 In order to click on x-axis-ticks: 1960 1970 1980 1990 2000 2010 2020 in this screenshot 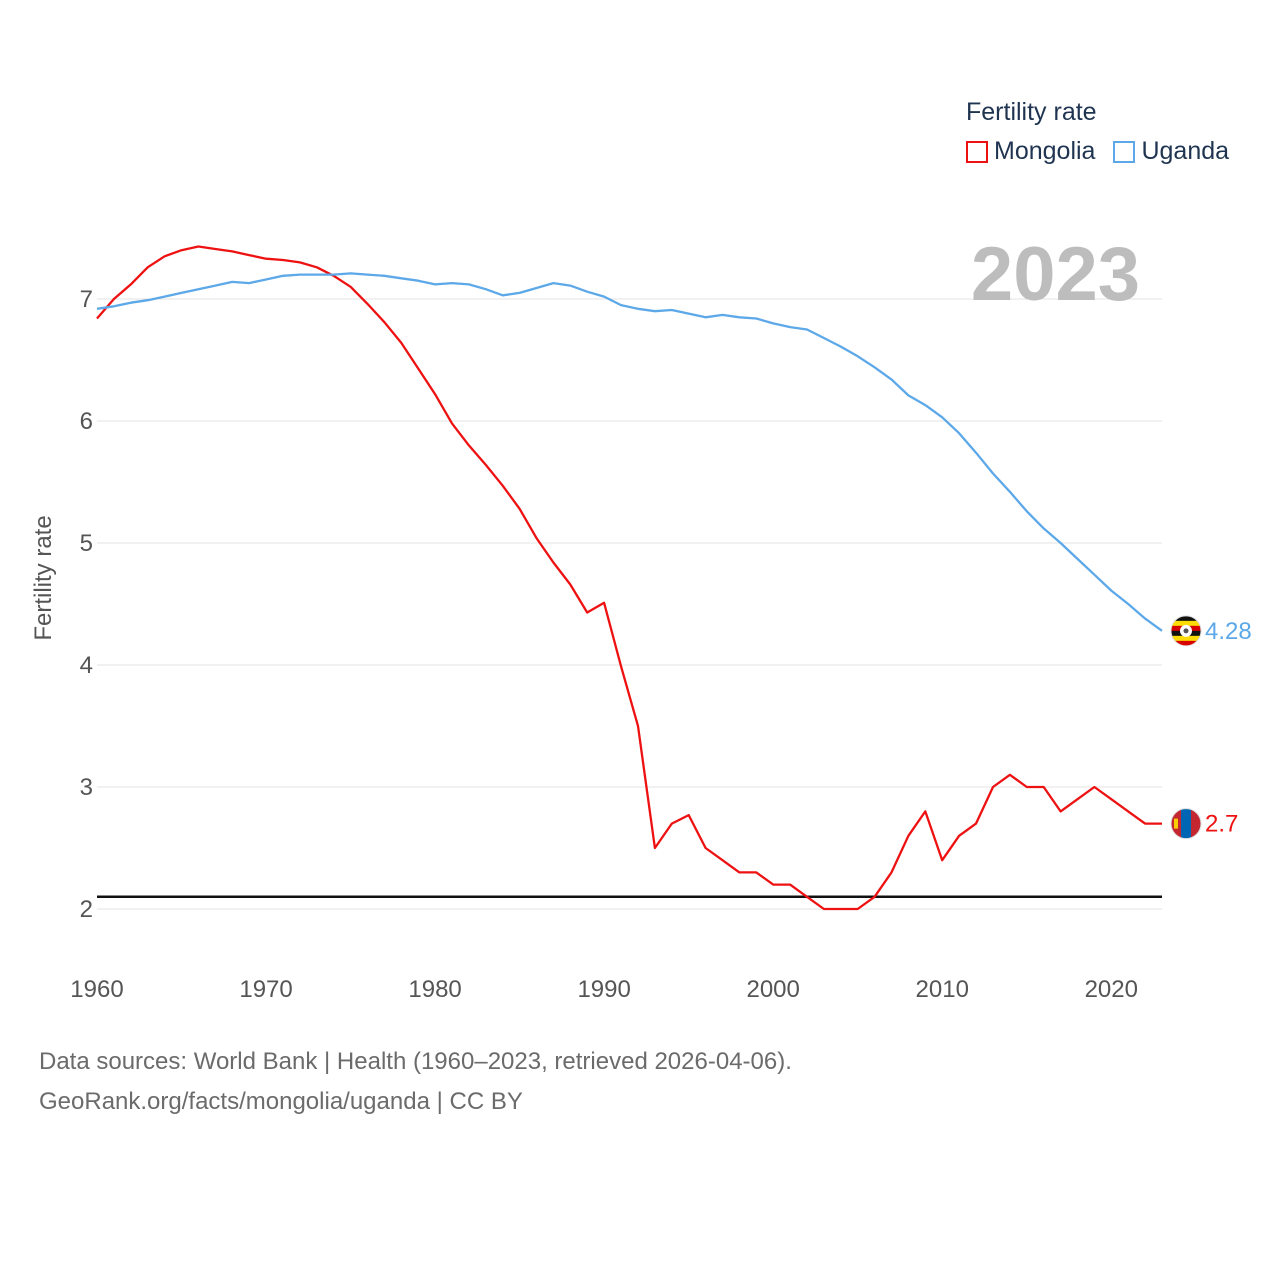, I will do `click(604, 989)`.